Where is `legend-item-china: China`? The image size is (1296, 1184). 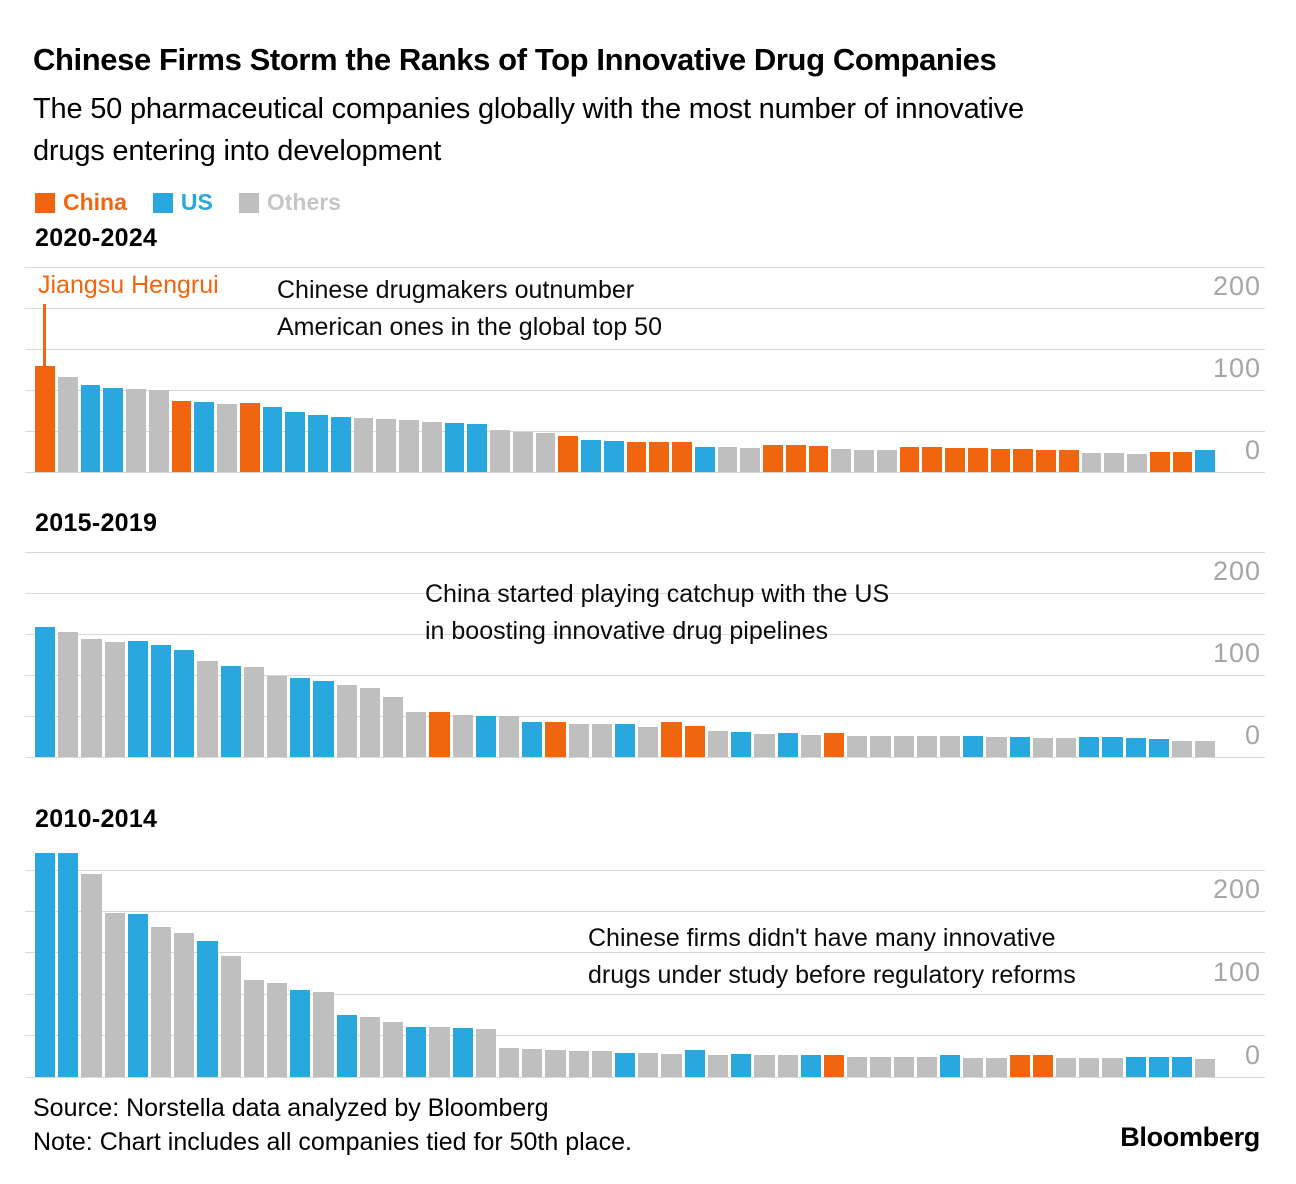
legend-item-china: China is located at coordinates (81, 202).